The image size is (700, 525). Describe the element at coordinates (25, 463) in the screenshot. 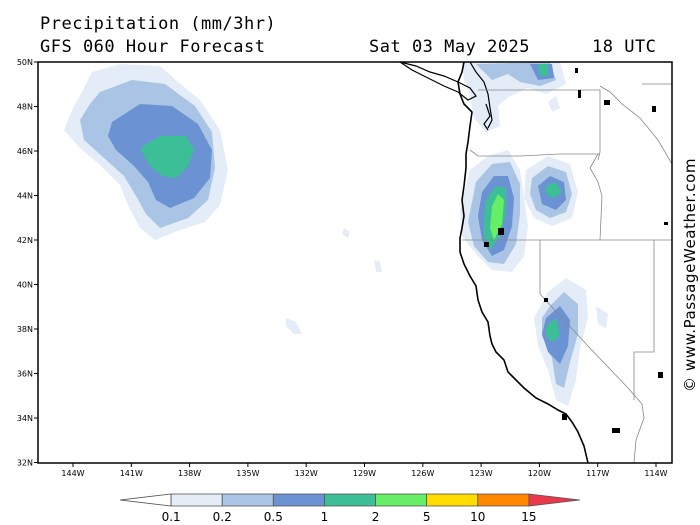

I see `lat-label: 32N` at that location.